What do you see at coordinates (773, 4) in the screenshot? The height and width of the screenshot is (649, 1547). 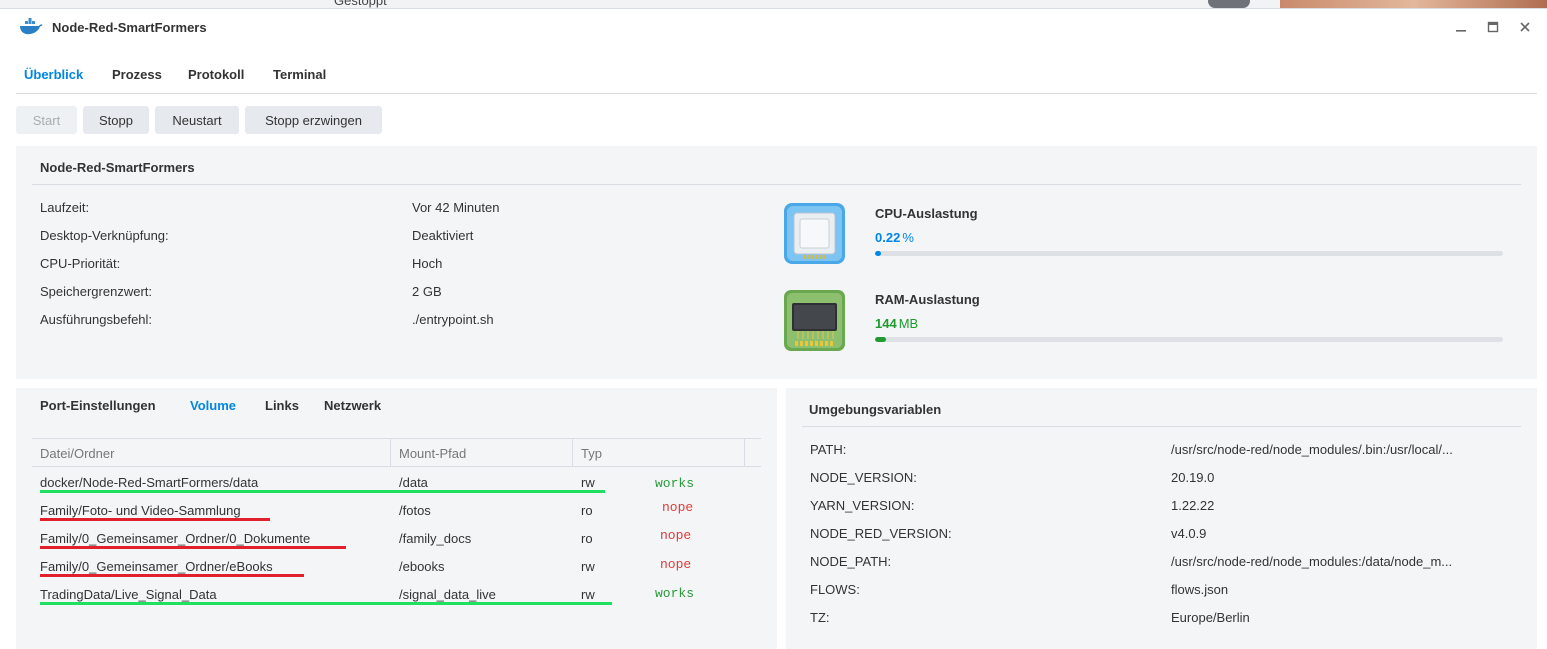 I see `background-window-strip: Gestoppt` at bounding box center [773, 4].